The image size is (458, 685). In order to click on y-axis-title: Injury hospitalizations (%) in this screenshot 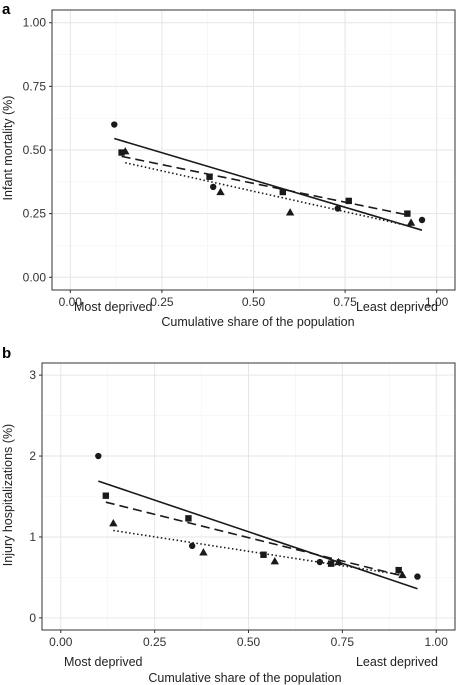, I will do `click(8, 495)`.